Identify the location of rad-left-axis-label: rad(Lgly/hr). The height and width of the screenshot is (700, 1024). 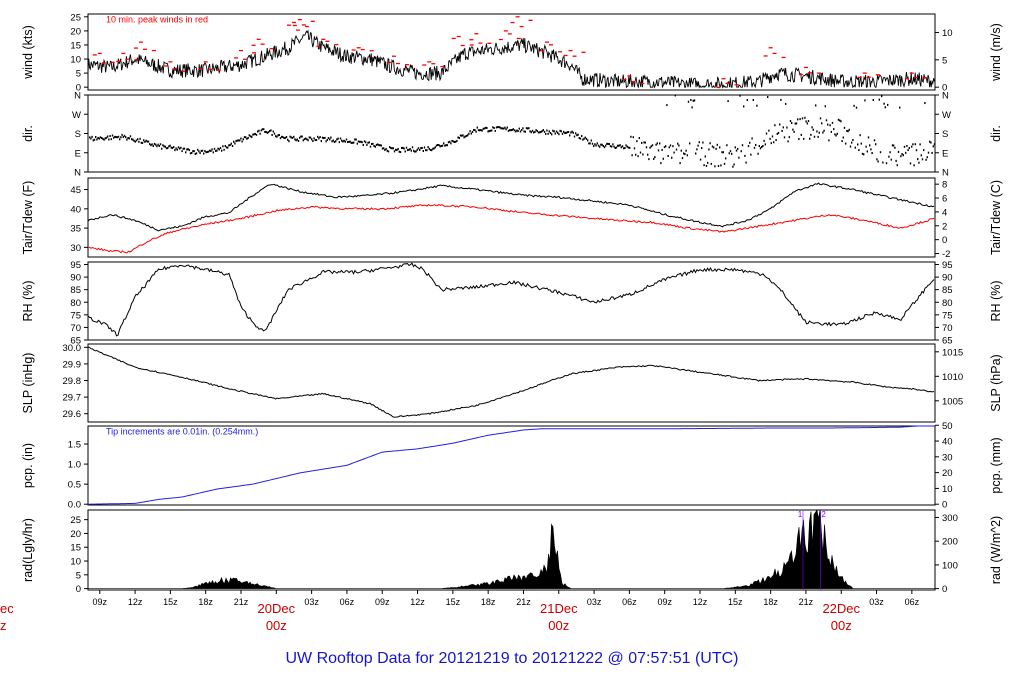
(28, 550).